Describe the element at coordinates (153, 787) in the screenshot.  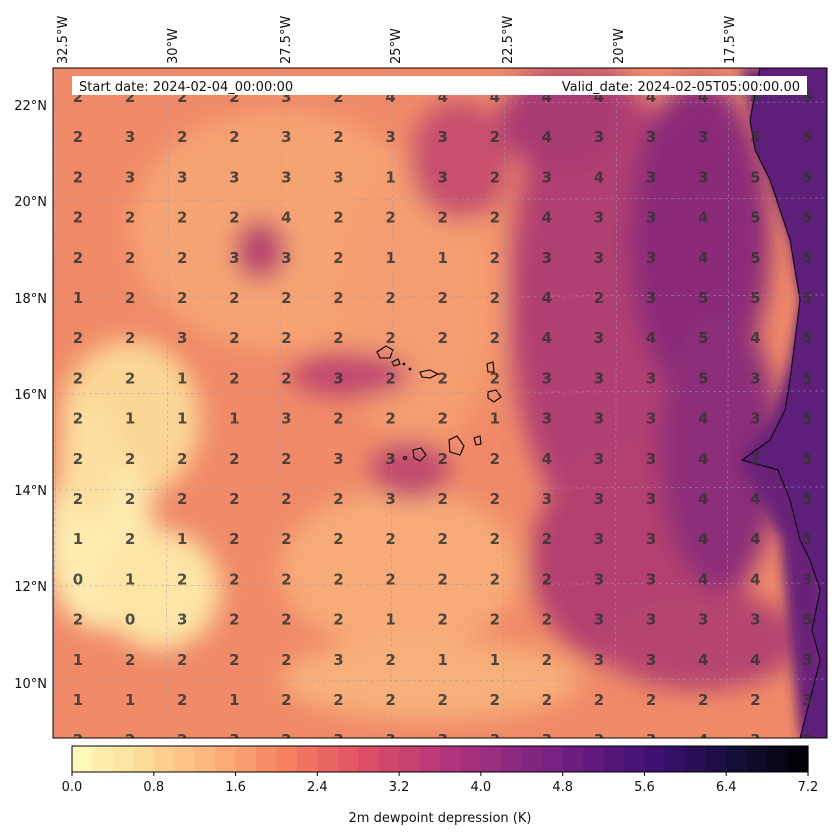
I see `colorbar-tick-label: 0.8` at that location.